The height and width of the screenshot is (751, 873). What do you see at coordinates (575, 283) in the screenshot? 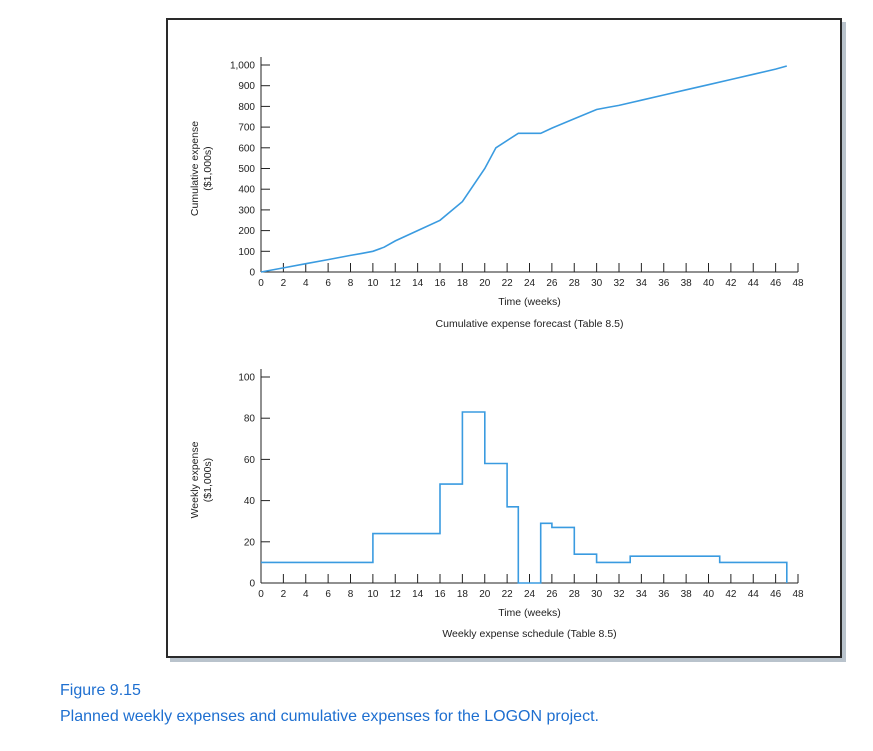
I see `cumulative-x-tick-label: 28` at bounding box center [575, 283].